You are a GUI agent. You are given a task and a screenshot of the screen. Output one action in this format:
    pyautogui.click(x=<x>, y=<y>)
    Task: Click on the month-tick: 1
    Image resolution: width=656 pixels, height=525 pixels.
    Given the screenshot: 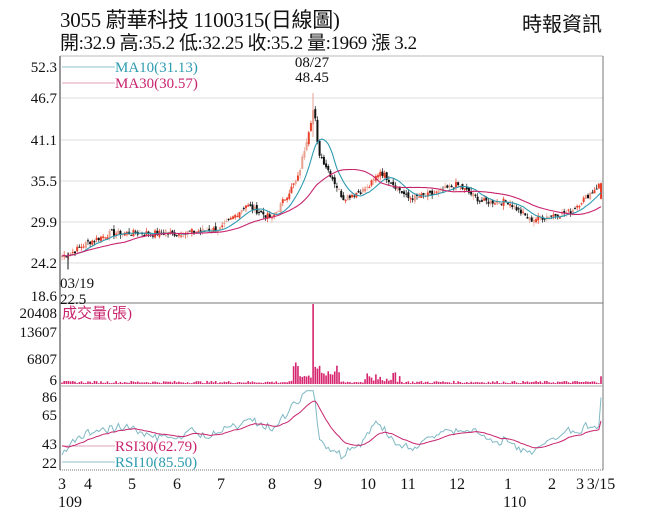 What is the action you would take?
    pyautogui.click(x=508, y=484)
    